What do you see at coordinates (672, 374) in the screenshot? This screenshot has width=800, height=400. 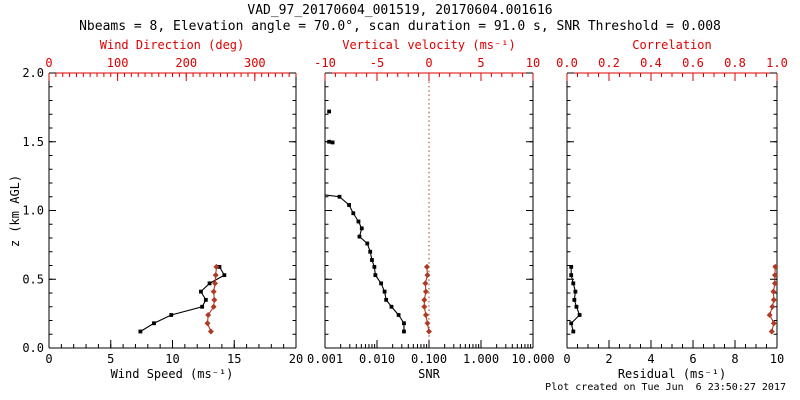 I see `residual-axis-title: Residual (ms⁻¹)` at bounding box center [672, 374].